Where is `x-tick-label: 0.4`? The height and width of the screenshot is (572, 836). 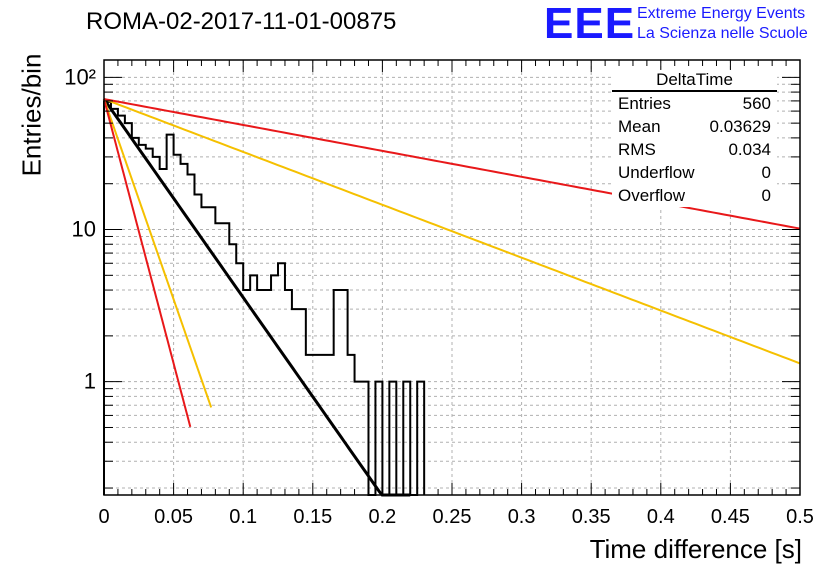 x-tick-label: 0.4 is located at coordinates (661, 517).